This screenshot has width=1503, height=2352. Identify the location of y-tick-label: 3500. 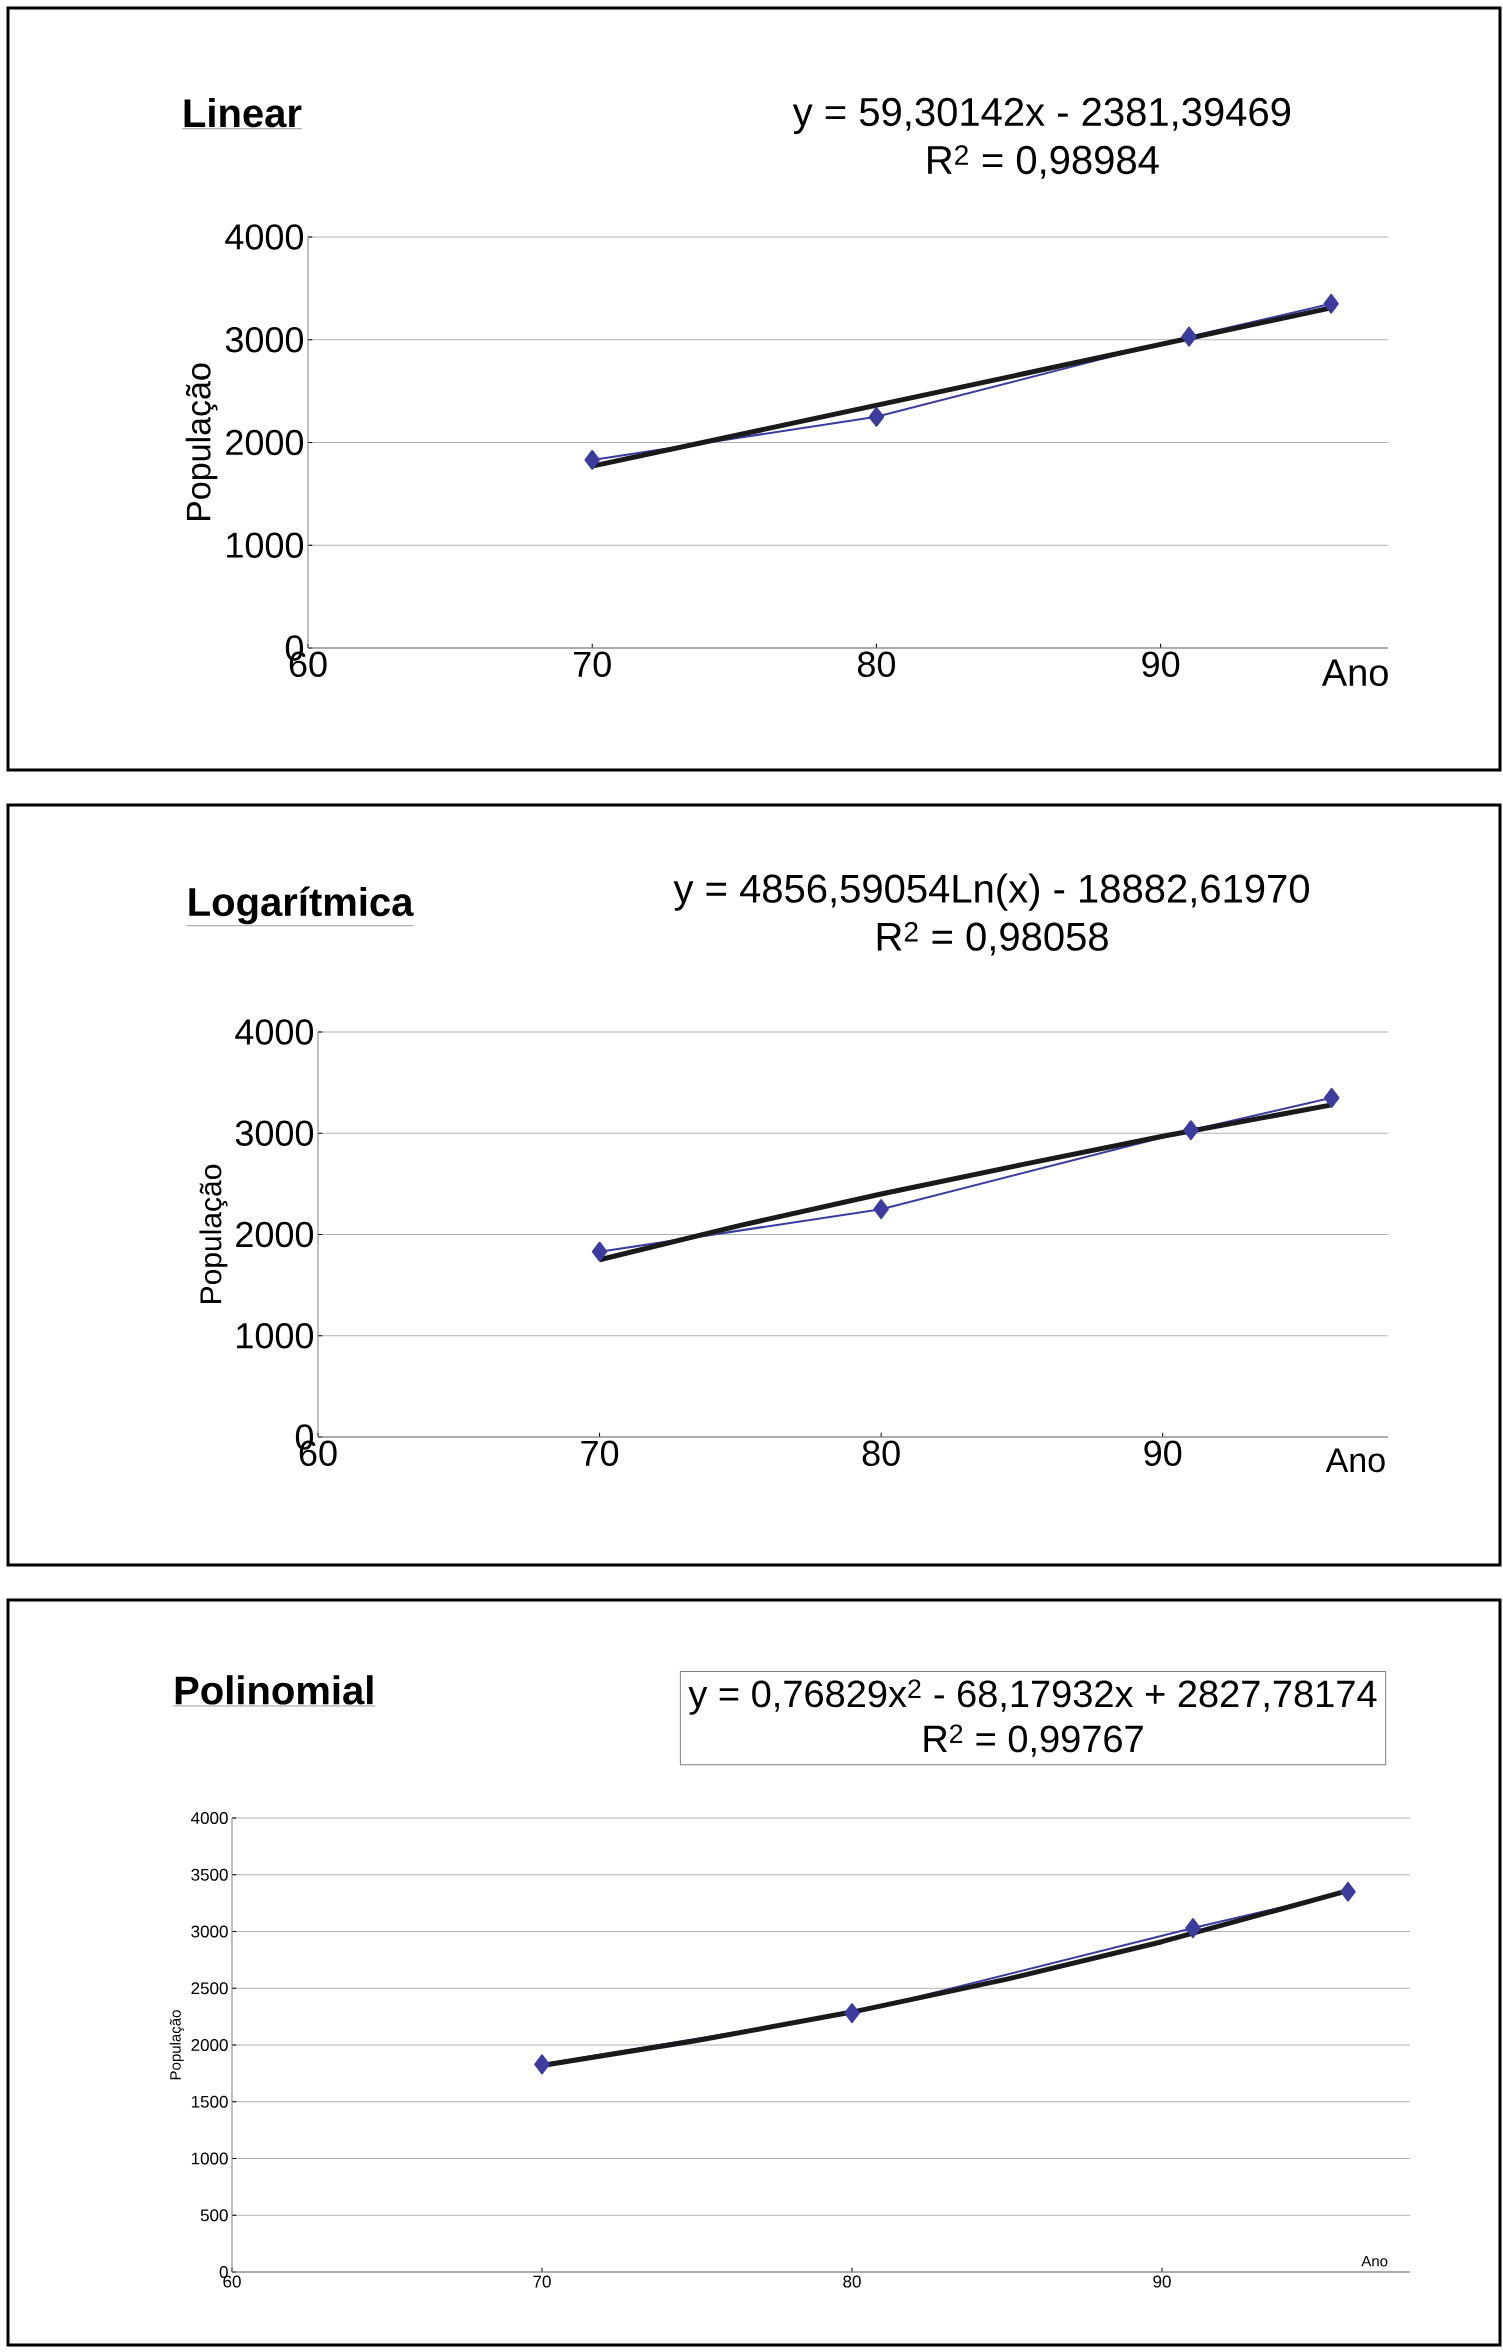
(209, 1874).